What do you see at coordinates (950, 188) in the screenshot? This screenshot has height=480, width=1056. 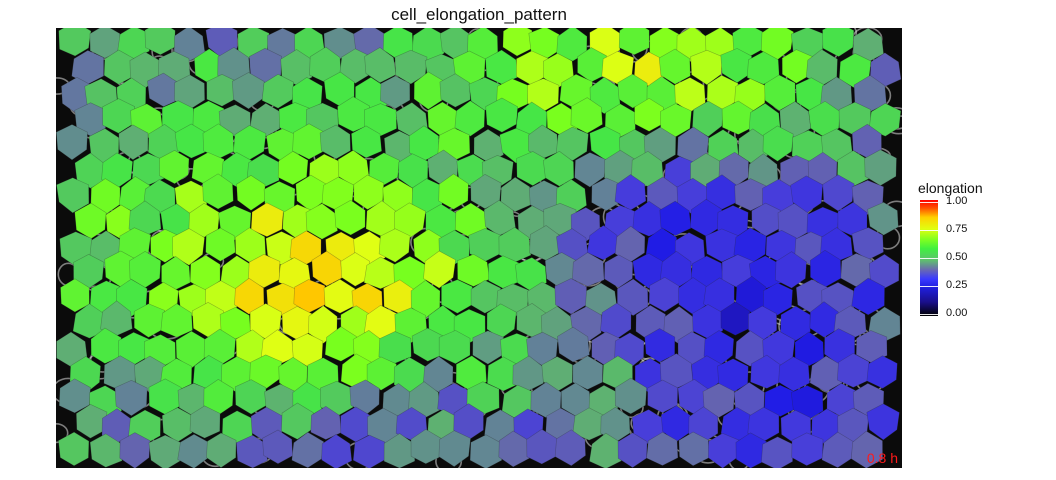 I see `legend-title: elongation` at bounding box center [950, 188].